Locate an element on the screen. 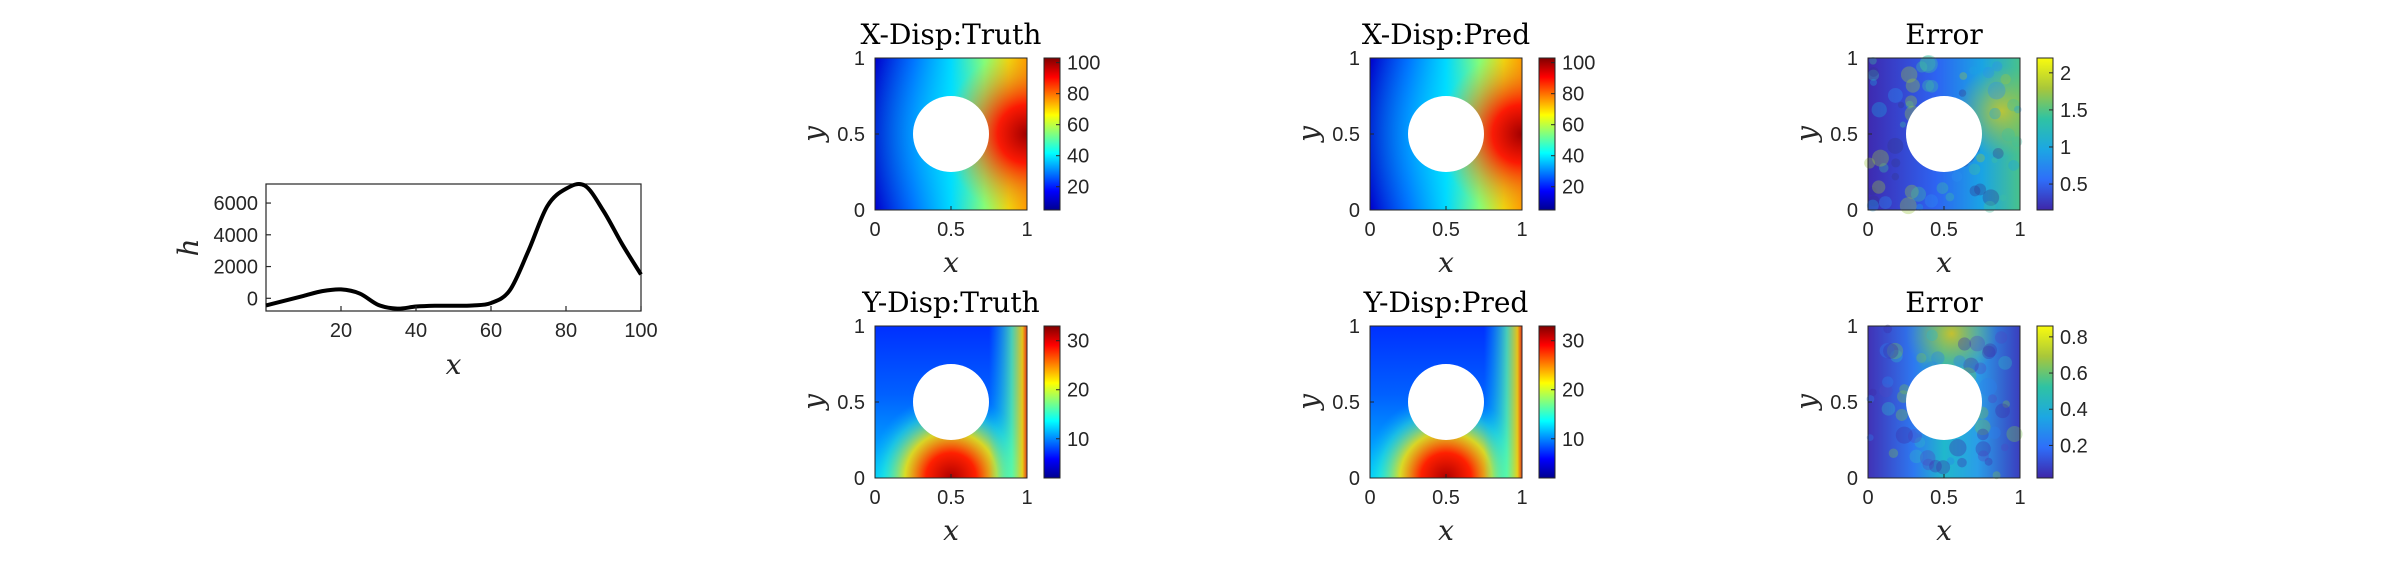  x-tick-label: 20 is located at coordinates (341, 331).